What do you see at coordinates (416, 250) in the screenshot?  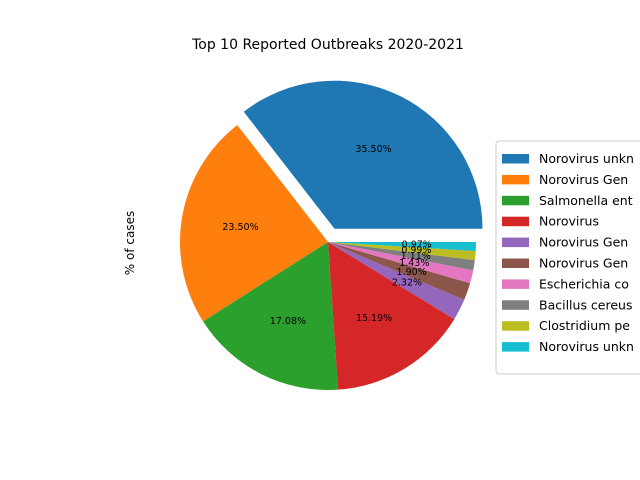 I see `percent-label: 0.99%` at bounding box center [416, 250].